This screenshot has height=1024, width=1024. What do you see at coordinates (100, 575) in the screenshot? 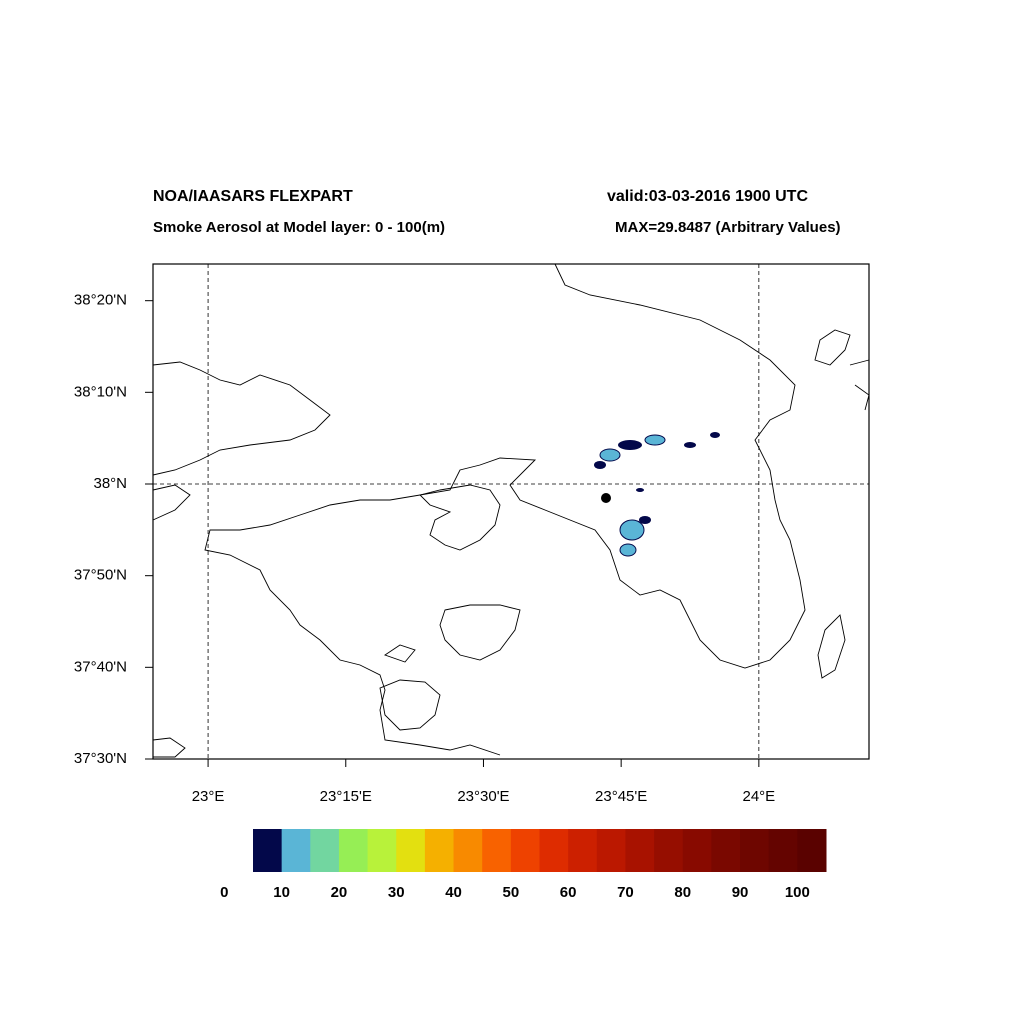
I see `y-tick-label: 37°50'N` at bounding box center [100, 575].